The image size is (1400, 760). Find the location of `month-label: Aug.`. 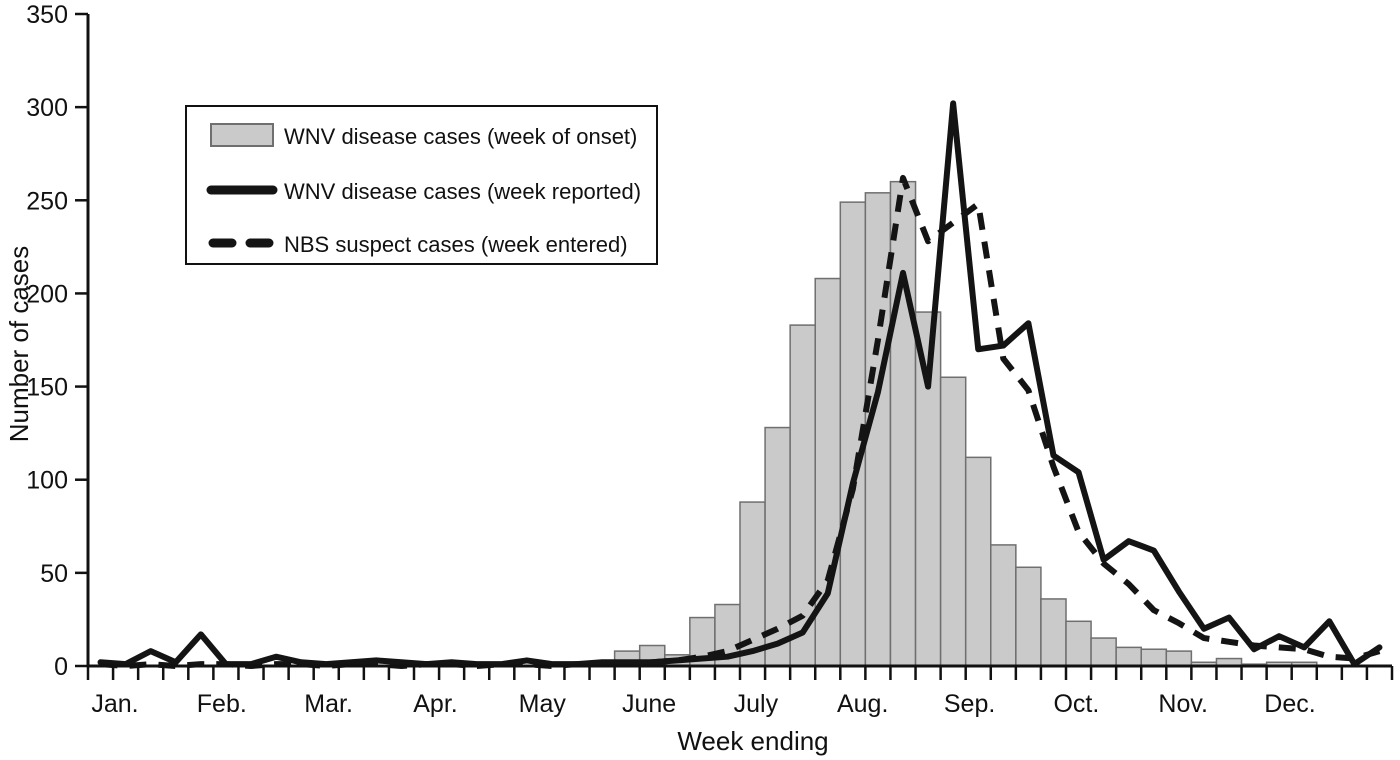

month-label: Aug. is located at coordinates (862, 704).